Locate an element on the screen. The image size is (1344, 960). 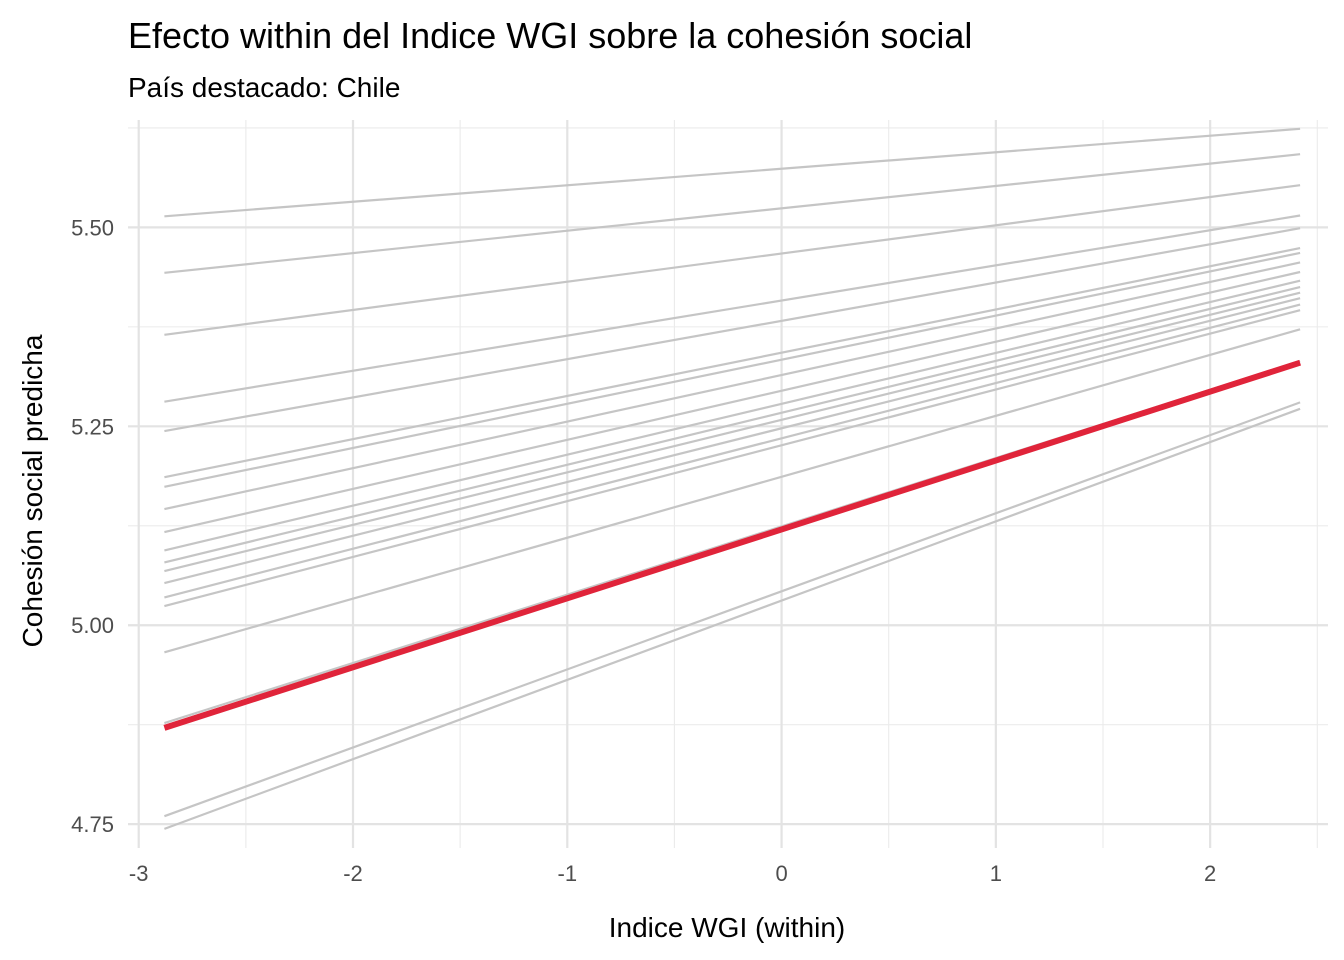
y-tick-label: 4.75 is located at coordinates (92, 824).